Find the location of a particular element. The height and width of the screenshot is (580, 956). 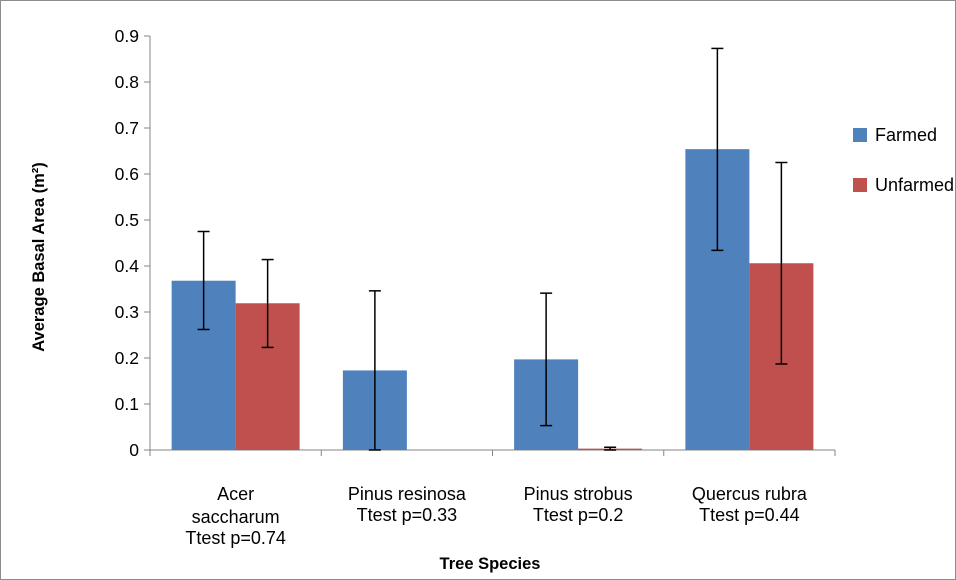

ttest-label: Ttest p=0.74 is located at coordinates (235, 538).